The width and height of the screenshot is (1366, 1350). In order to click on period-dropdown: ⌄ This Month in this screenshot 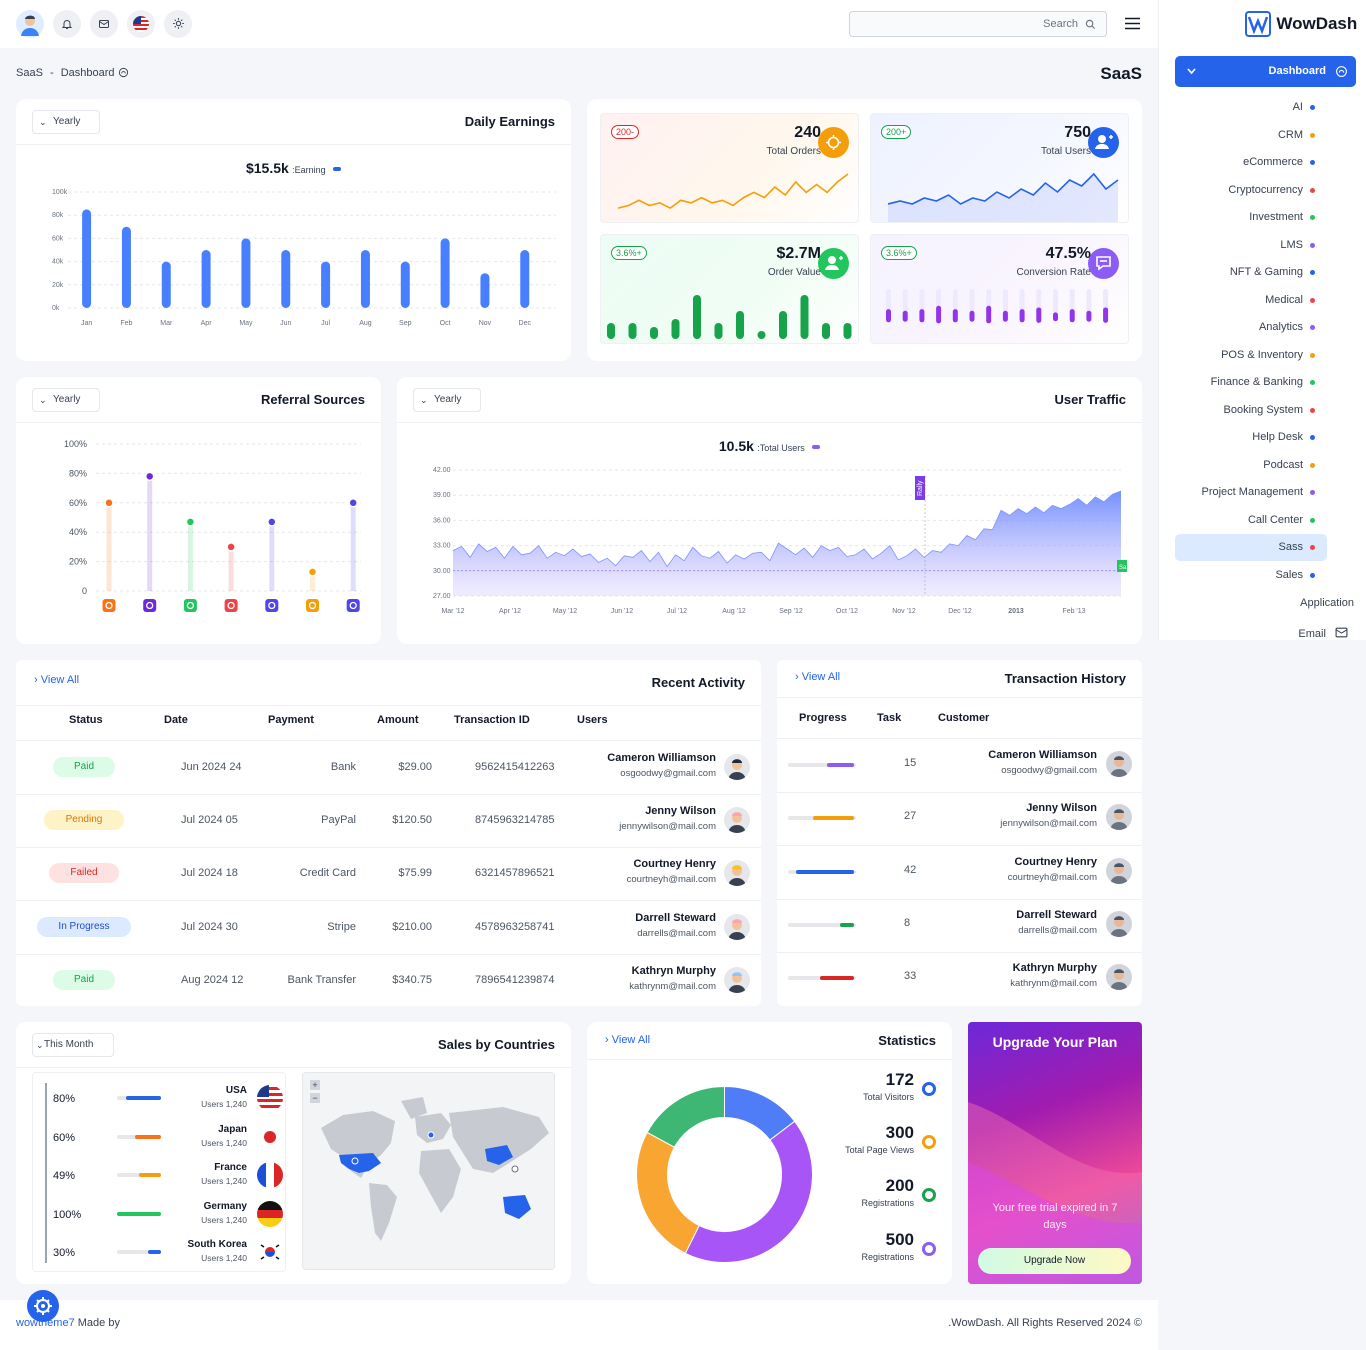, I will do `click(73, 1045)`.